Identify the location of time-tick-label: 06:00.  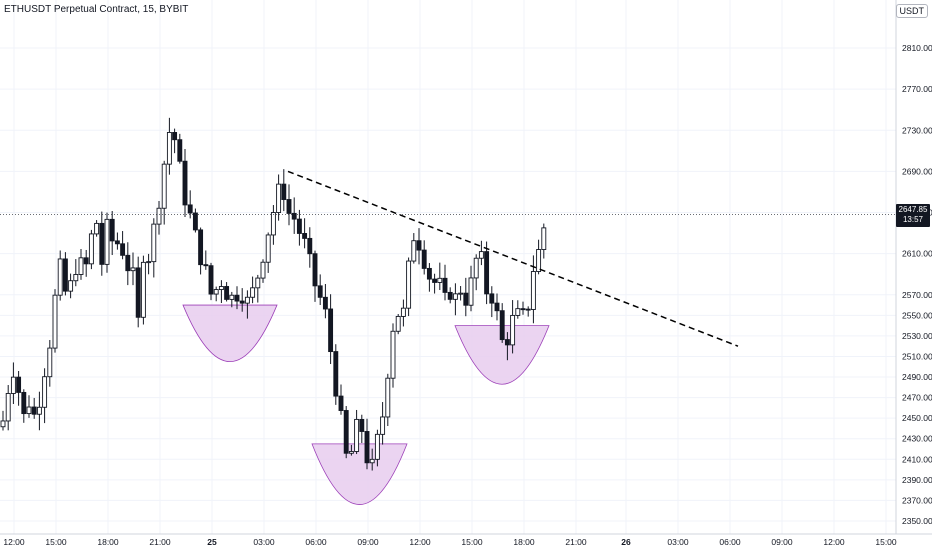
(730, 542).